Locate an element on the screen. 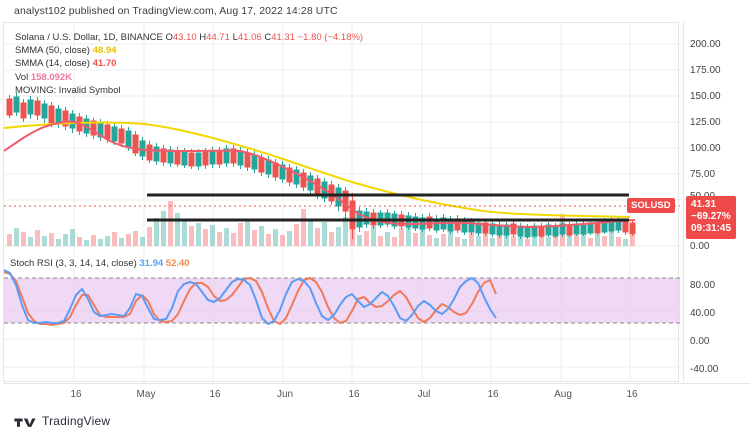 The image size is (750, 437). volume-value: 158.092K is located at coordinates (51, 77).